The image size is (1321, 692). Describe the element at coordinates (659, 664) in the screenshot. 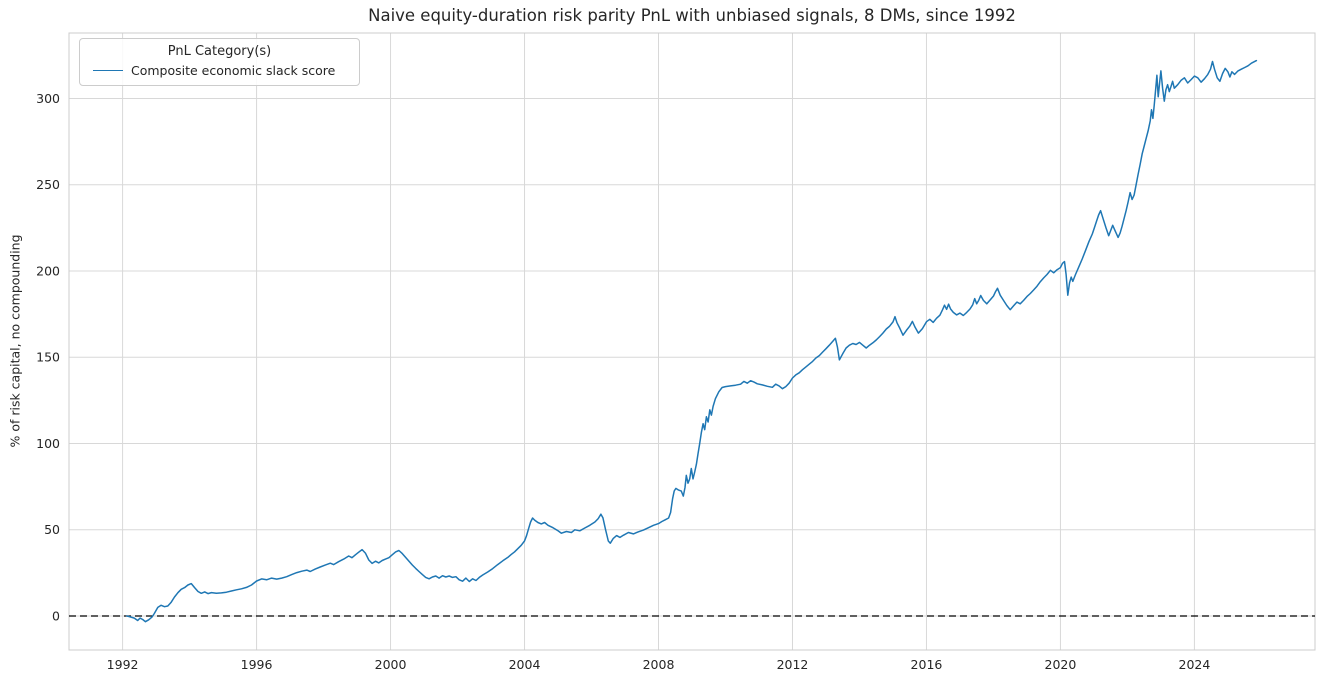

I see `x-tick-label: 2008` at that location.